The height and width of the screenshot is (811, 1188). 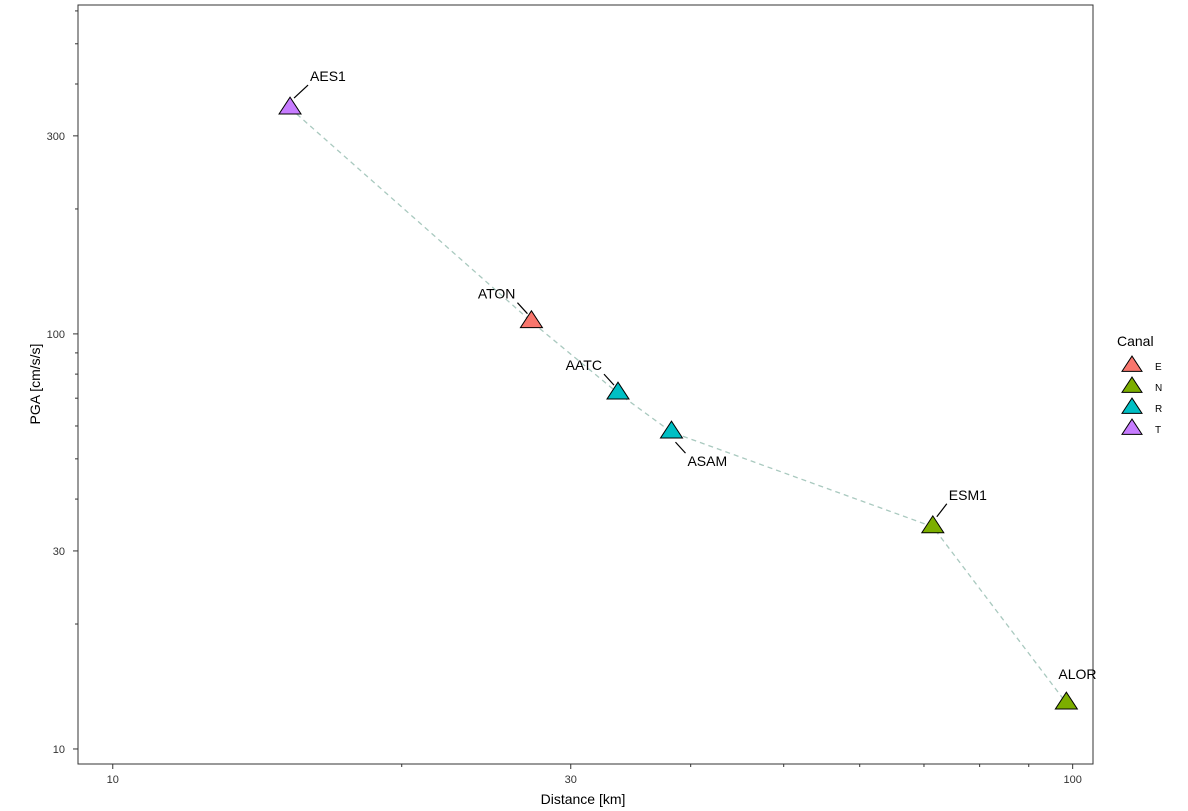 I want to click on x-tick-label: 100, so click(x=1072, y=780).